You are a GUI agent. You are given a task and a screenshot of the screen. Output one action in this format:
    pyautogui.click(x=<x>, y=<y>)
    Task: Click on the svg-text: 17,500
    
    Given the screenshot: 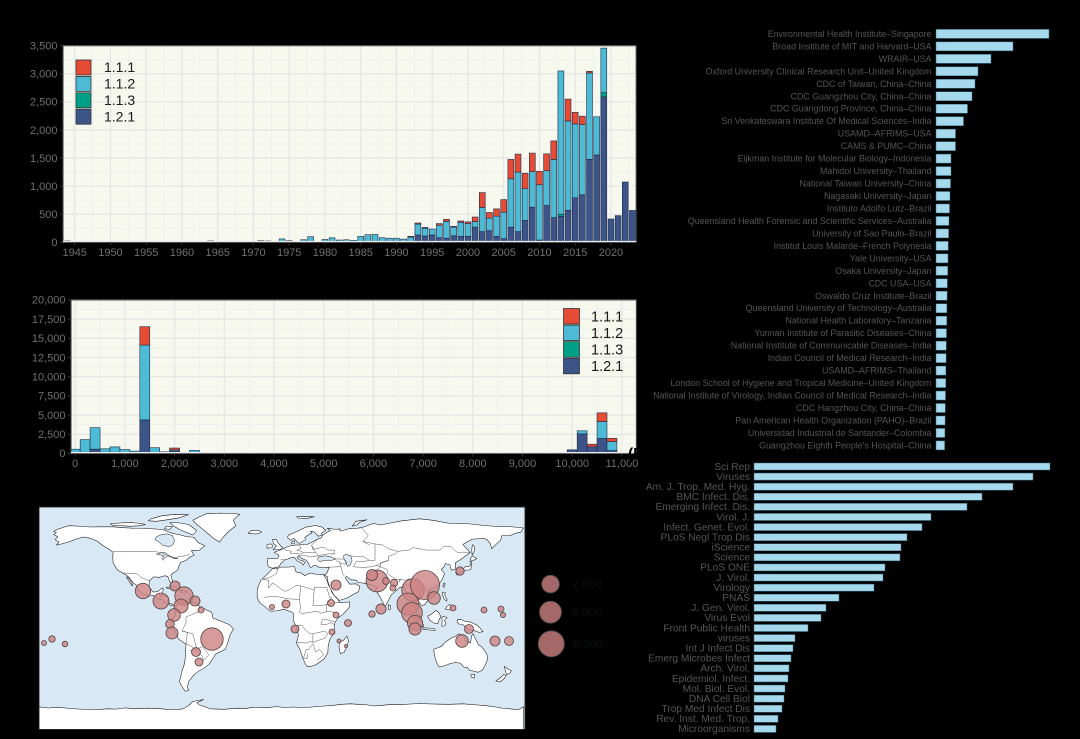 What is the action you would take?
    pyautogui.click(x=49, y=320)
    